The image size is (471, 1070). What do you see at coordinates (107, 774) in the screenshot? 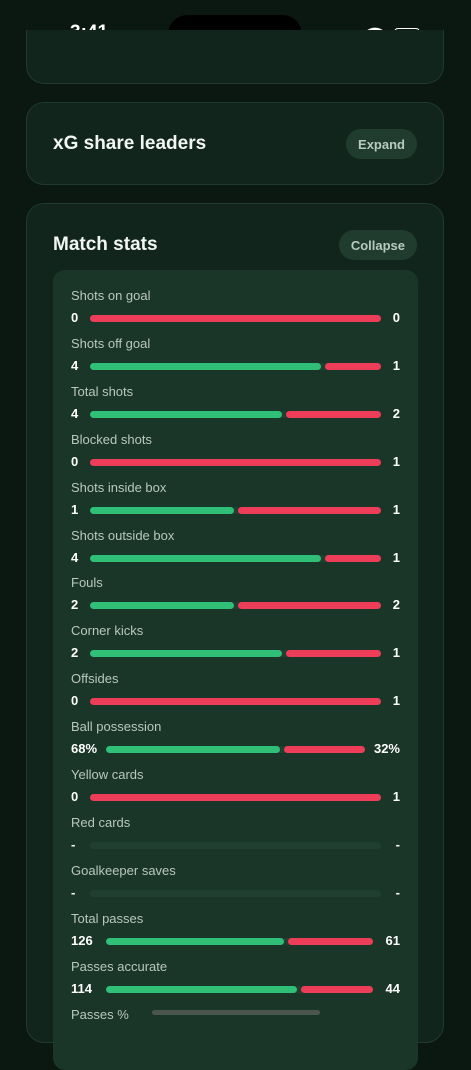
I see `stat-label: Yellow cards` at bounding box center [107, 774].